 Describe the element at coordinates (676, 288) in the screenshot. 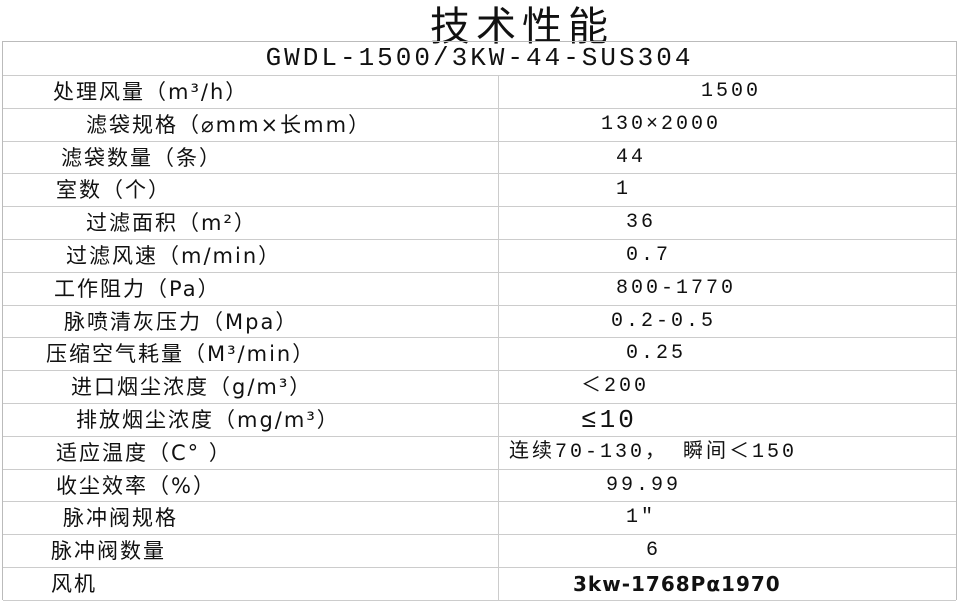

I see `spec-value: 800-1770` at that location.